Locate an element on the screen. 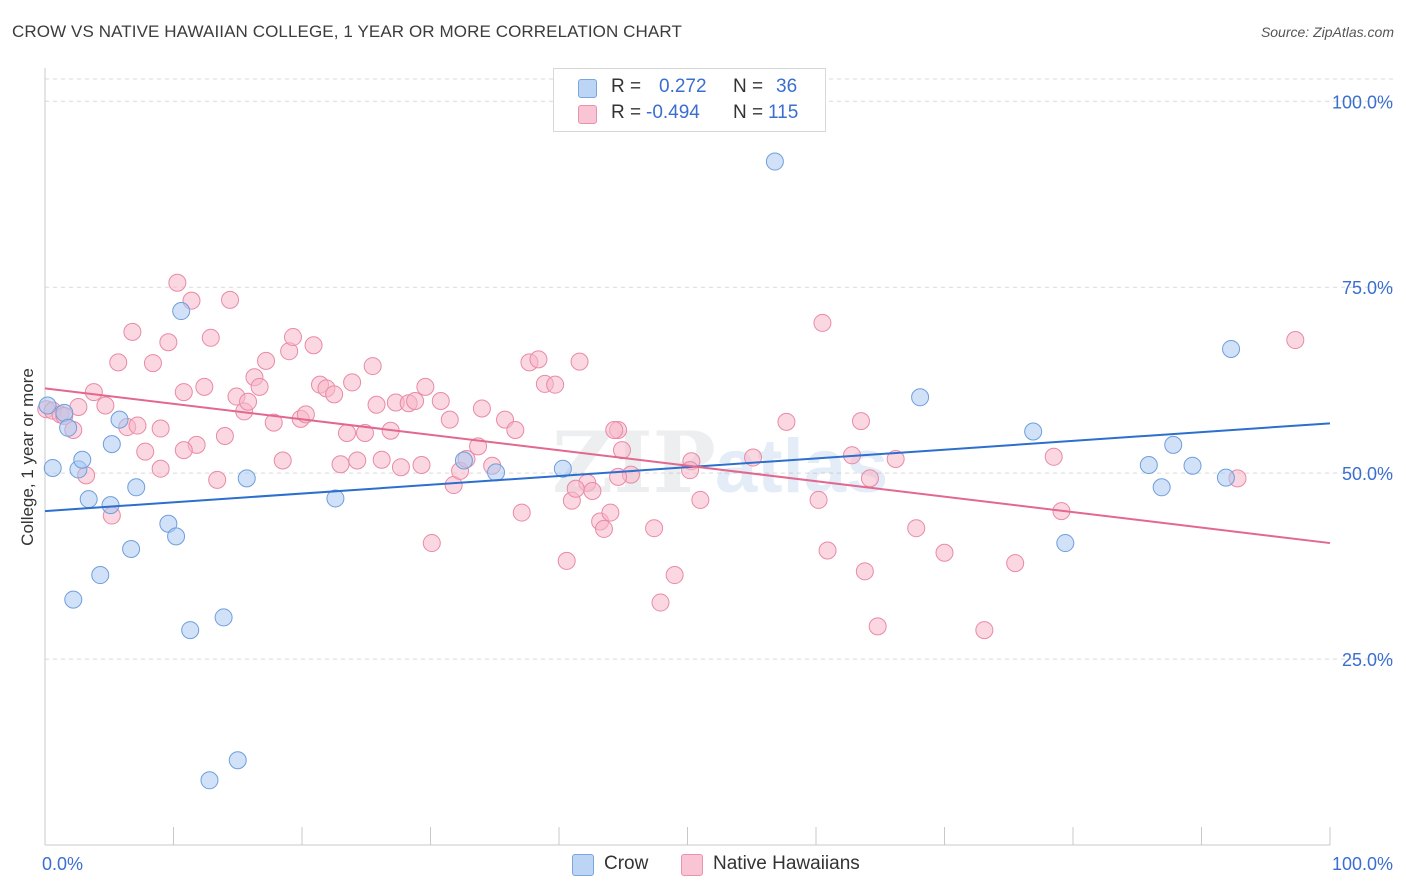 The height and width of the screenshot is (892, 1406). watermark: ZIP atlas is located at coordinates (720, 462).